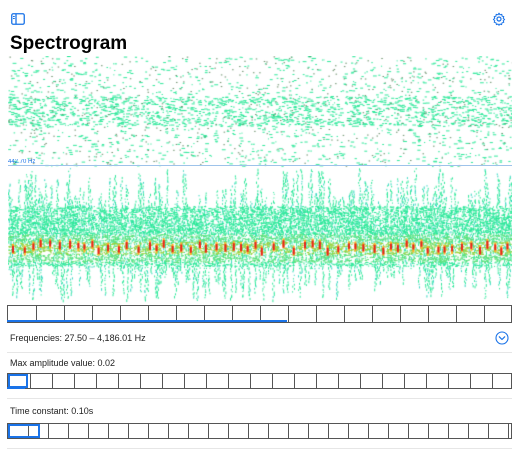 The image size is (512, 456). I want to click on time-constant-strip, so click(259, 431).